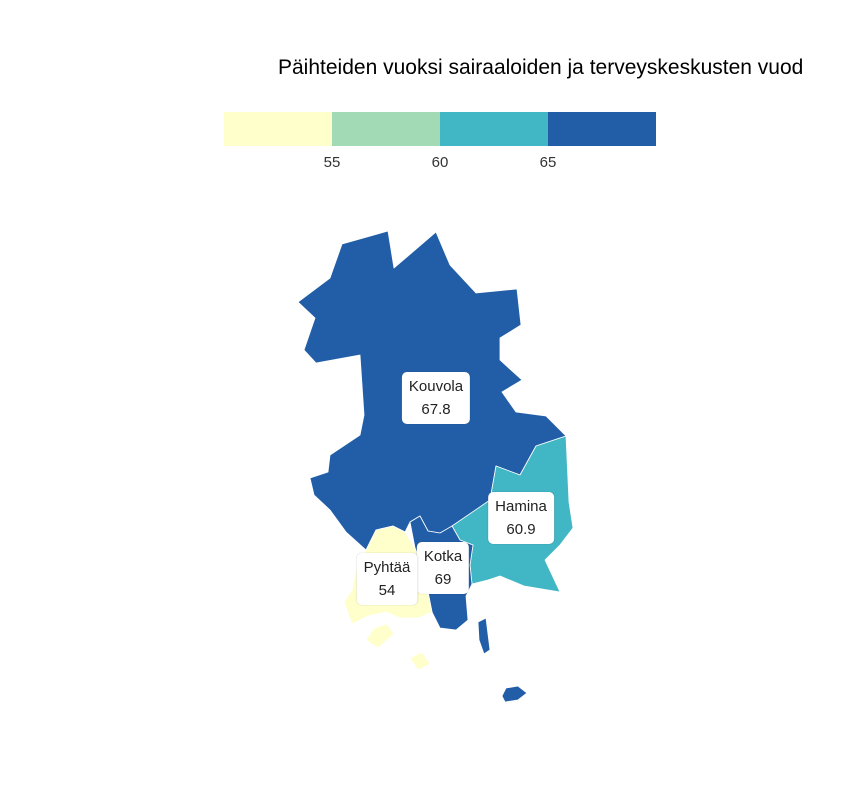 The width and height of the screenshot is (864, 792). What do you see at coordinates (521, 518) in the screenshot?
I see `label-hamina: Hamina 60.9` at bounding box center [521, 518].